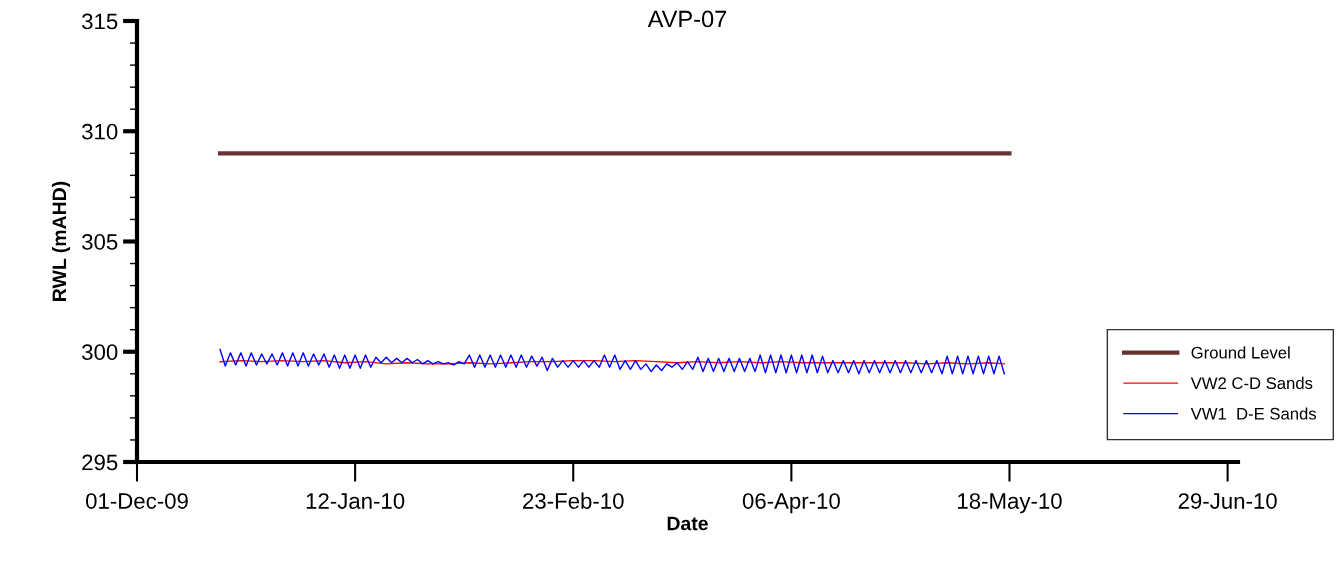  Describe the element at coordinates (136, 501) in the screenshot. I see `x-tick-label: 01-Dec-09` at that location.